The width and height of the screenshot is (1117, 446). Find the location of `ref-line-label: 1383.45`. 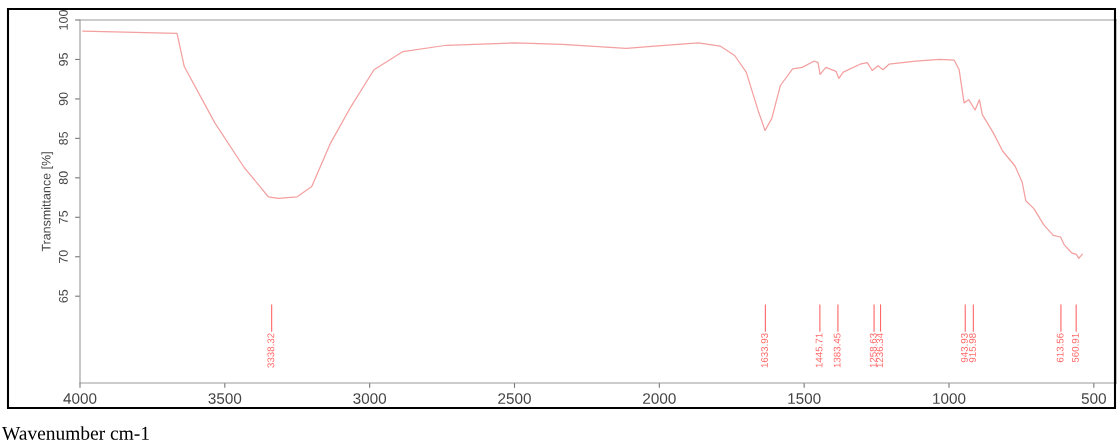

ref-line-label: 1383.45 is located at coordinates (837, 350).